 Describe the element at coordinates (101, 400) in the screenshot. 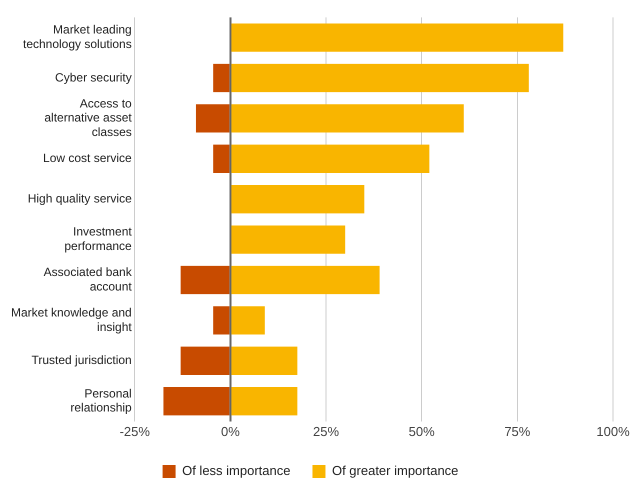

I see `y-tick-label: Personal relationship` at that location.